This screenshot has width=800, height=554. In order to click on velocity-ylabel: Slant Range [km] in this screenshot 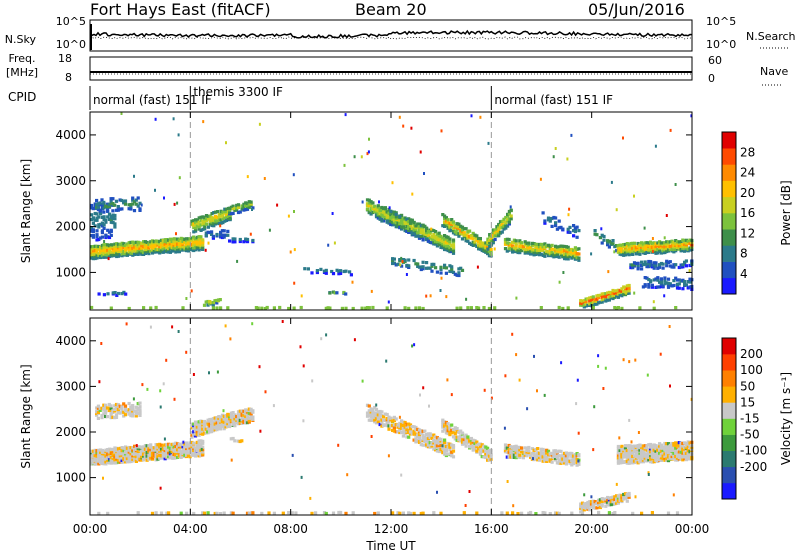, I will do `click(26, 416)`.